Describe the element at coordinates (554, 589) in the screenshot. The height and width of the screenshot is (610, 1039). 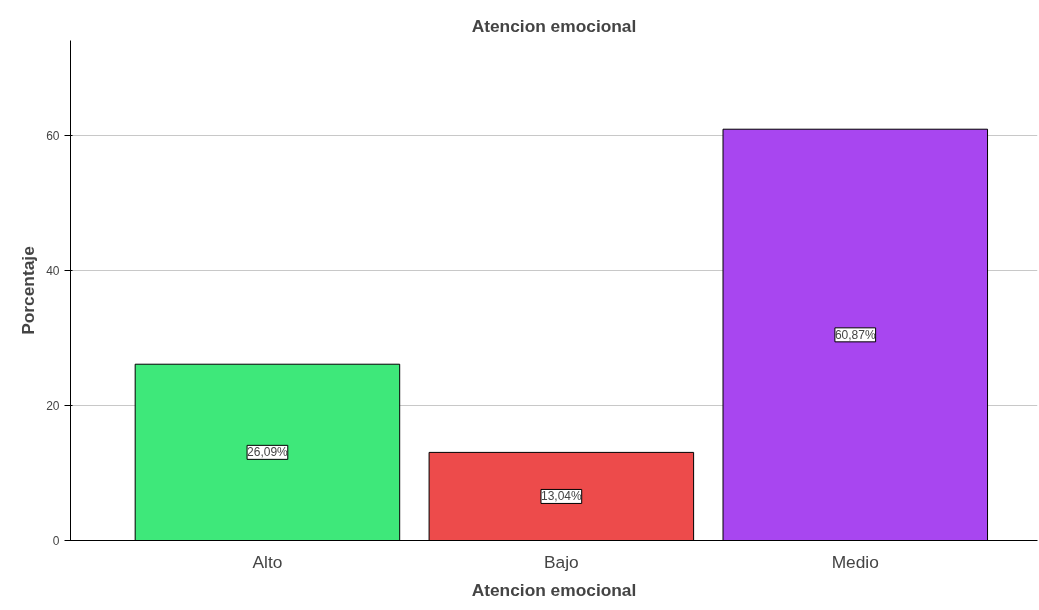
I see `x-axis-title: Atencion emocional` at that location.